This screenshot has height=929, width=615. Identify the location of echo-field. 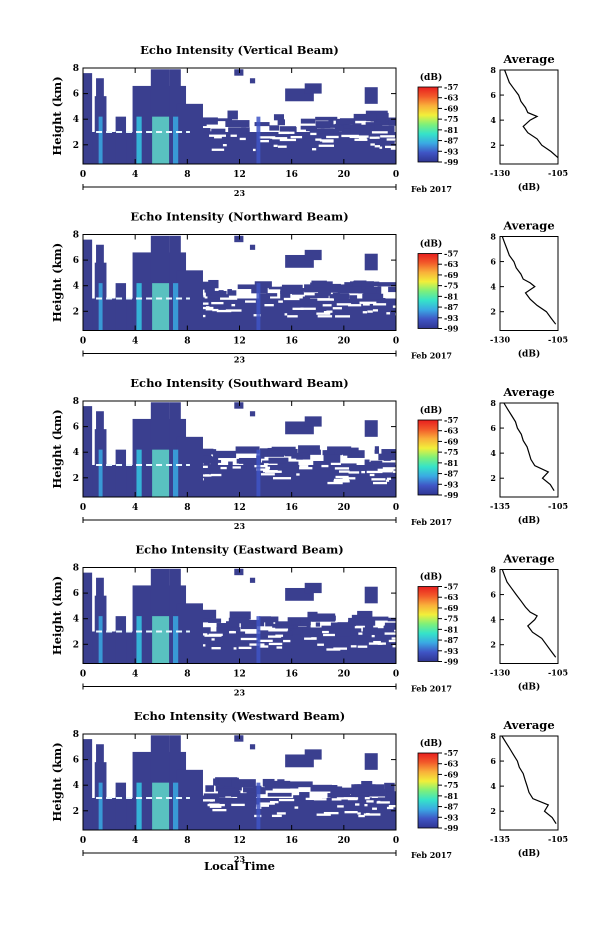
(239, 782).